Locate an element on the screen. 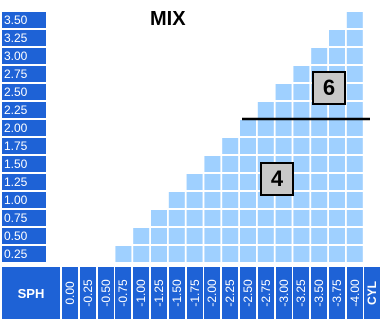 Image resolution: width=380 pixels, height=321 pixels. grid-cell-sph-1.25-cyl--3.75 is located at coordinates (337, 182).